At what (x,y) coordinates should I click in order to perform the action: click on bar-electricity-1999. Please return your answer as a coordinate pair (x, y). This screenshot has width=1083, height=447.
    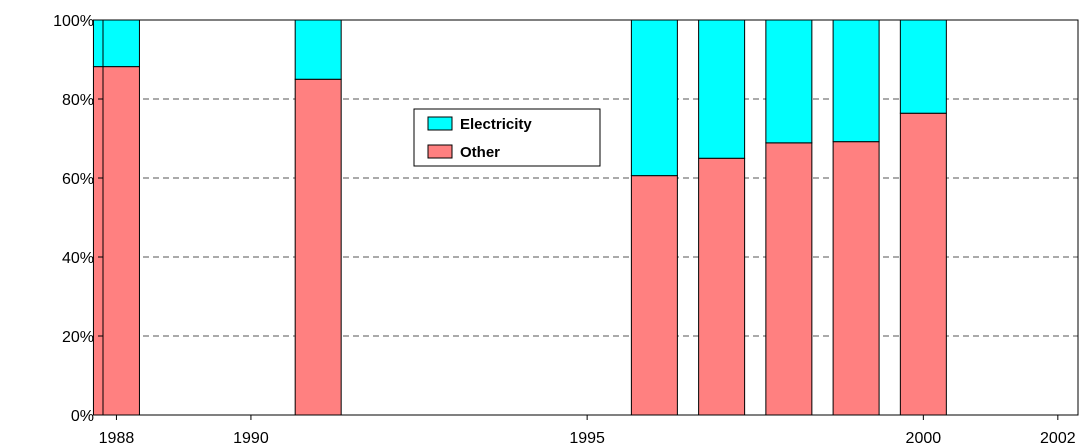
    Looking at the image, I should click on (856, 81).